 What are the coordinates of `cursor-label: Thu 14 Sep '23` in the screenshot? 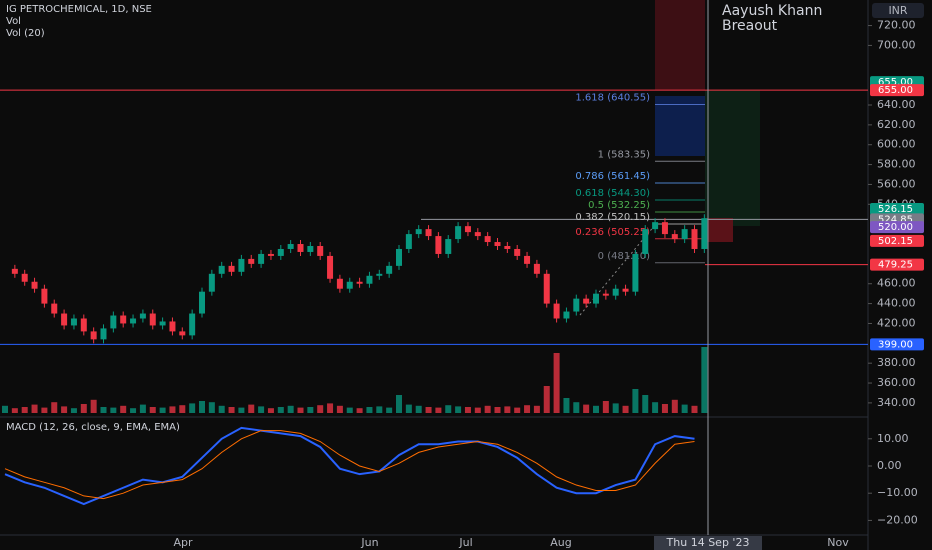 It's located at (708, 542).